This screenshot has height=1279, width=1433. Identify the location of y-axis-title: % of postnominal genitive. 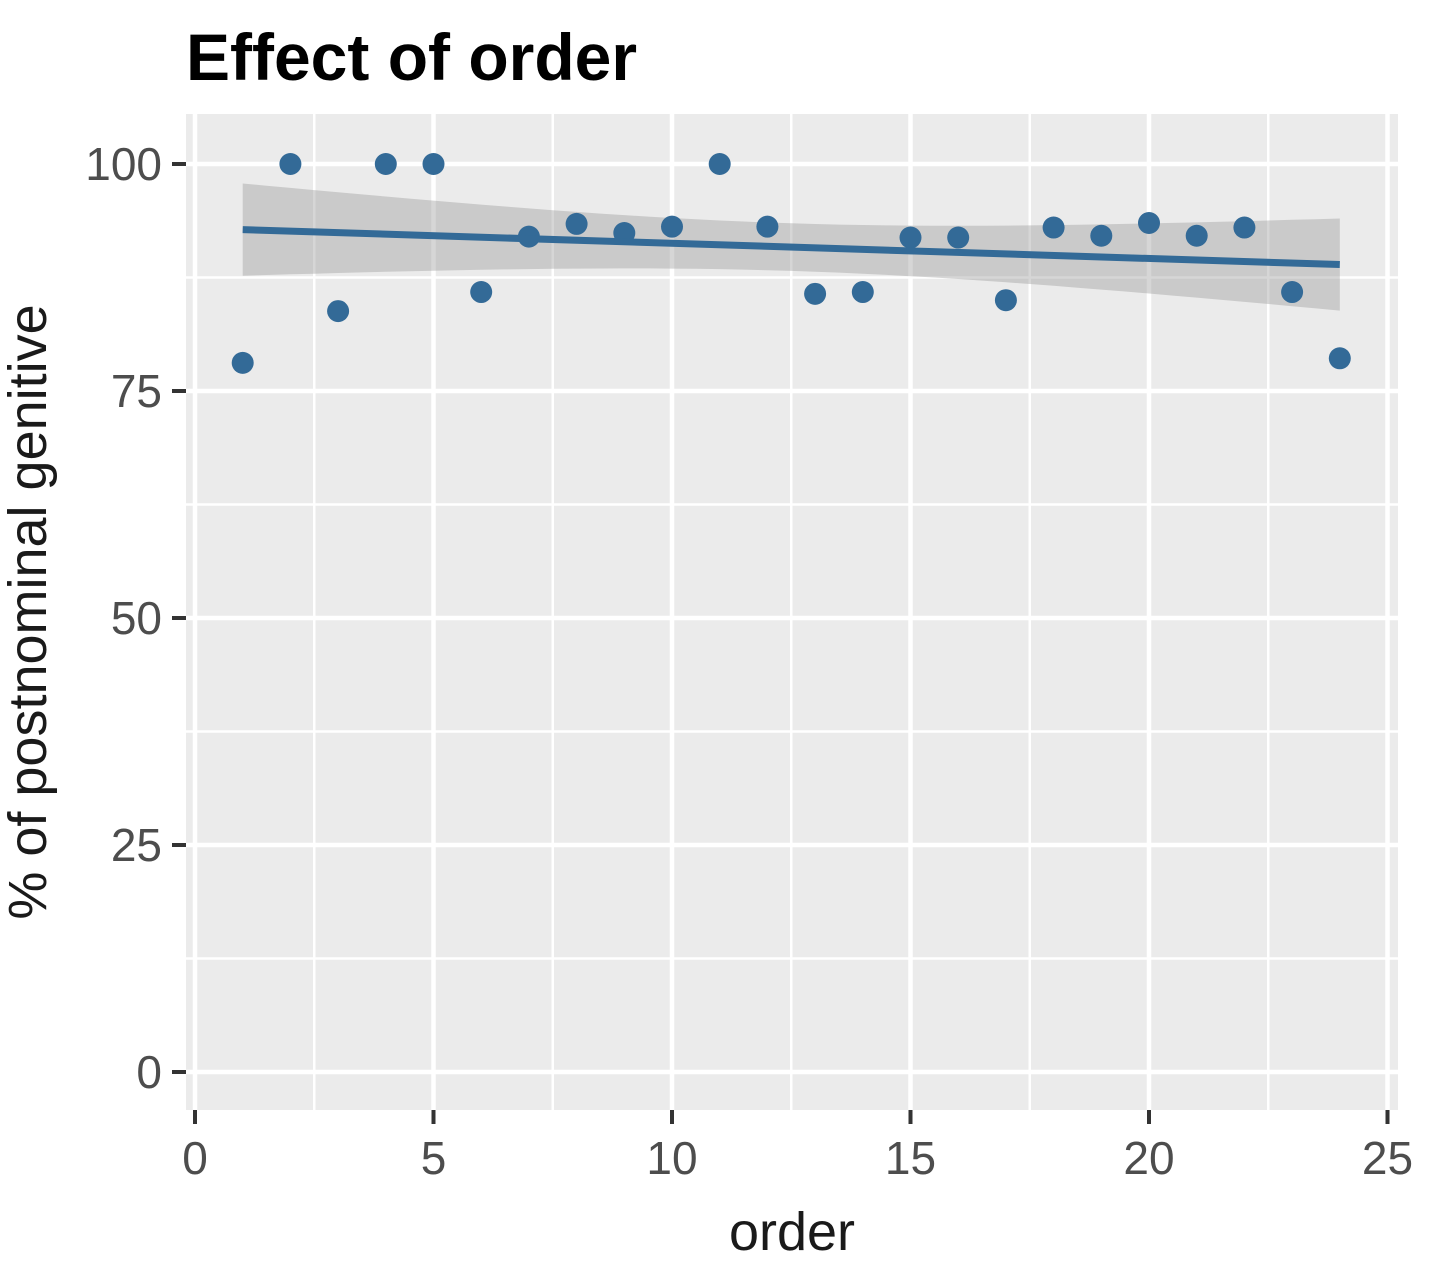
(29, 611).